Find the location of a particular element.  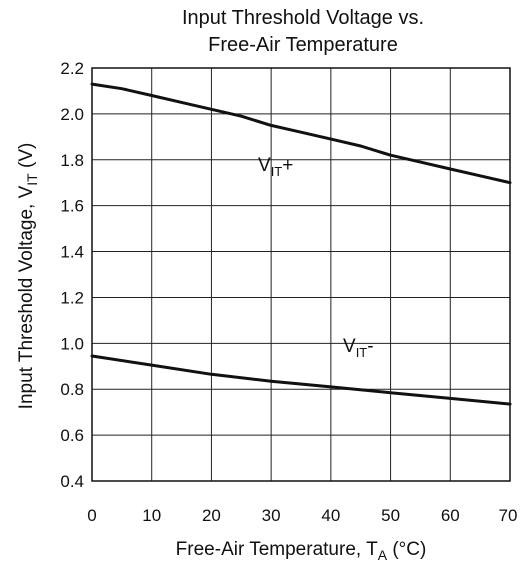

y-tick-label: 1.4 is located at coordinates (72, 252).